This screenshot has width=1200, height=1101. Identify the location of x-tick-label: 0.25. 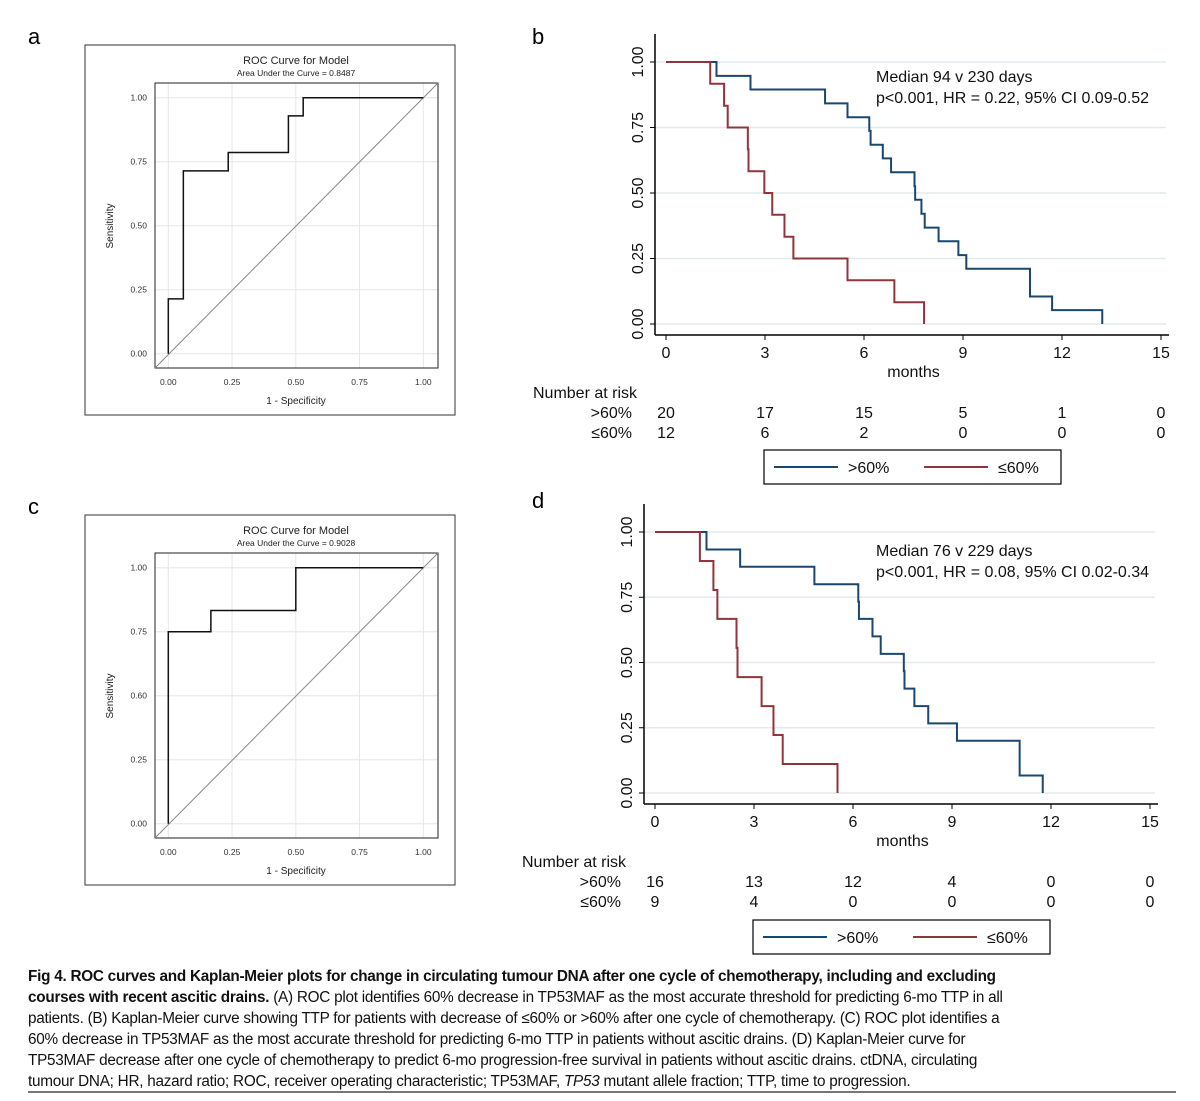
(232, 852).